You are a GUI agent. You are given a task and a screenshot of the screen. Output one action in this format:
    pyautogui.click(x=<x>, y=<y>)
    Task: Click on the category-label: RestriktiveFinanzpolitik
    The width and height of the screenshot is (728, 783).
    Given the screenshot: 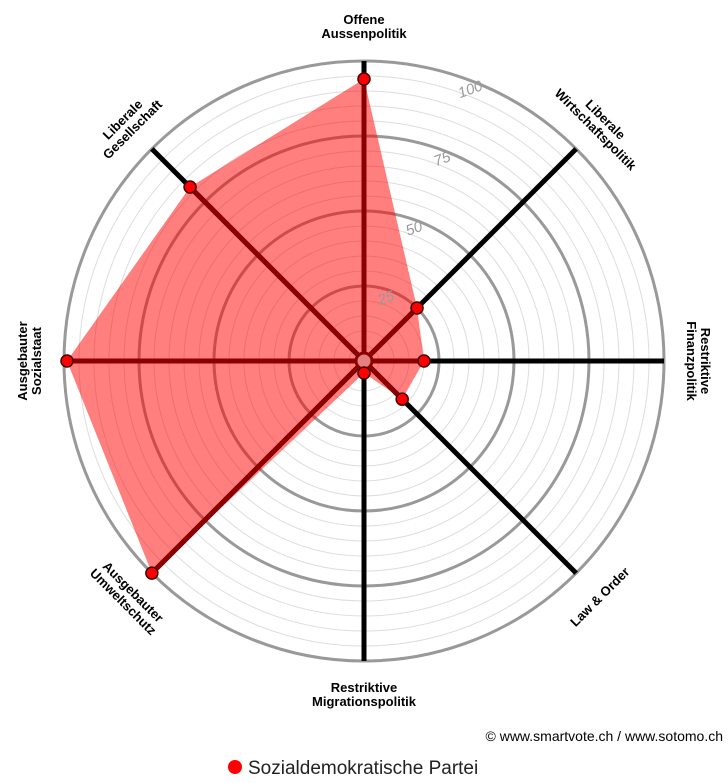 What is the action you would take?
    pyautogui.click(x=698, y=361)
    